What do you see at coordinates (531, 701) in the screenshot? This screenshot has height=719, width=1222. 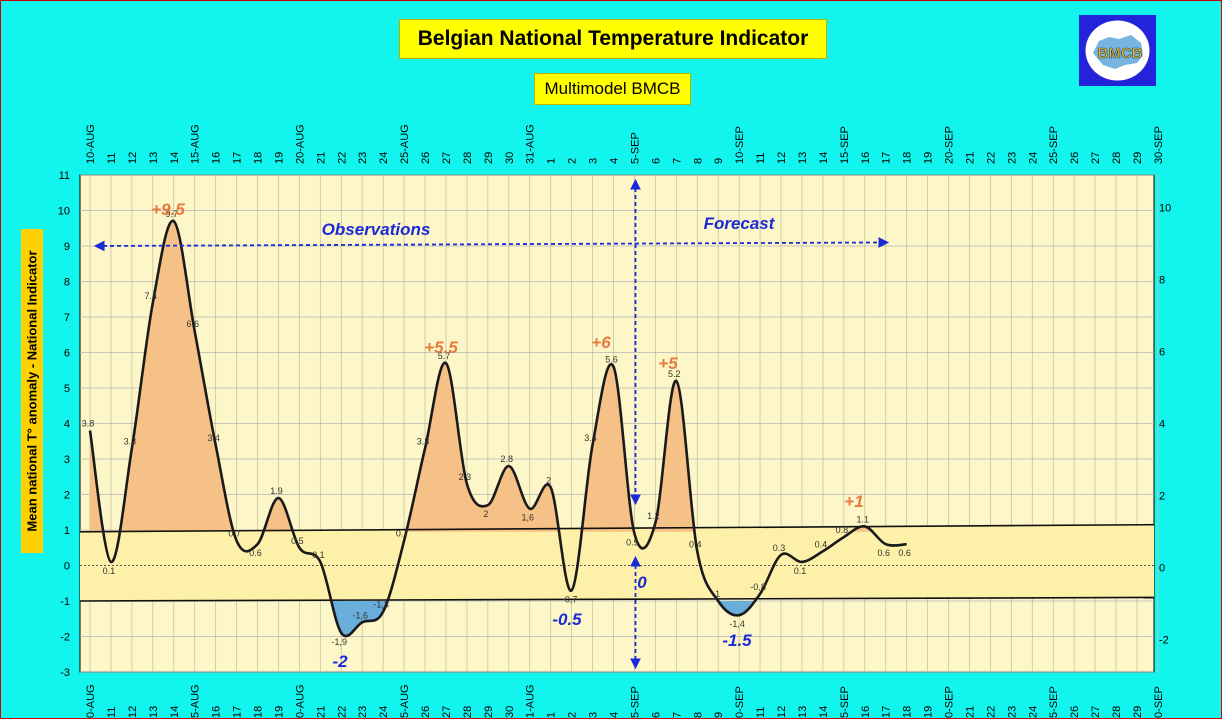 I see `x-tick-label-bottom: 1-AUG` at bounding box center [531, 701].